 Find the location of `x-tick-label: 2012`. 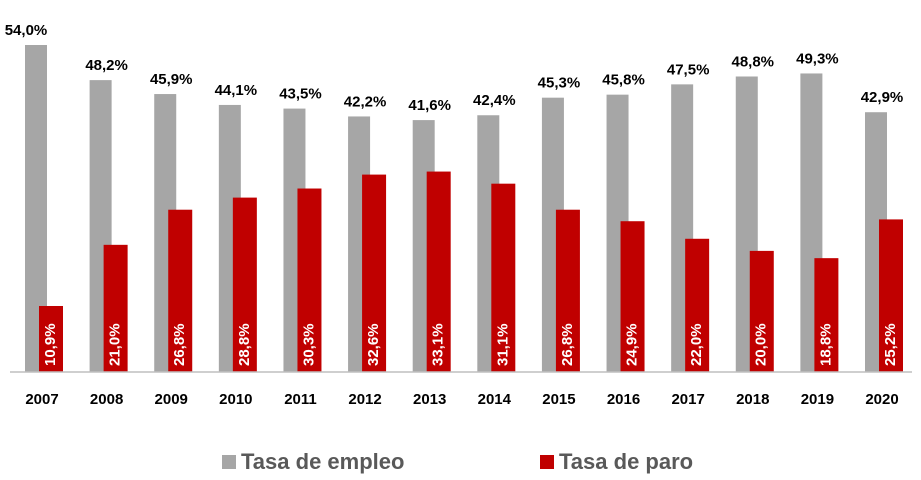

x-tick-label: 2012 is located at coordinates (364, 399).